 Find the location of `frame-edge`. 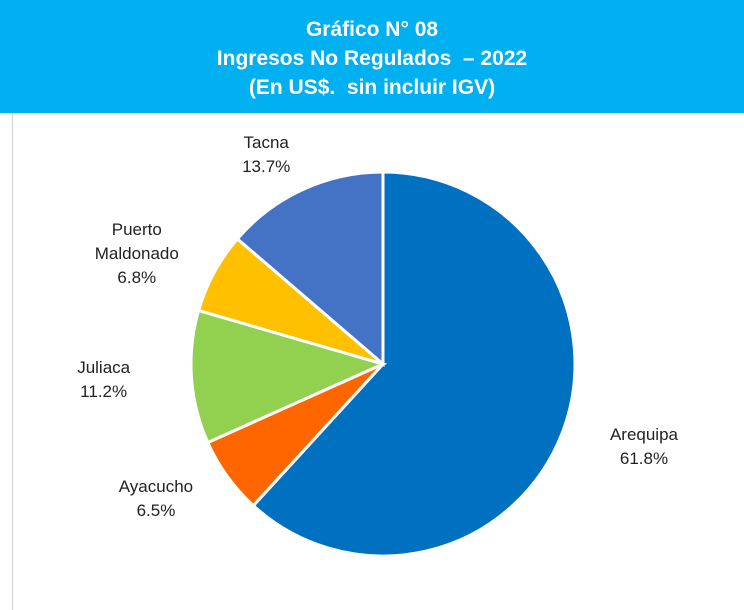

frame-edge is located at coordinates (12, 361).